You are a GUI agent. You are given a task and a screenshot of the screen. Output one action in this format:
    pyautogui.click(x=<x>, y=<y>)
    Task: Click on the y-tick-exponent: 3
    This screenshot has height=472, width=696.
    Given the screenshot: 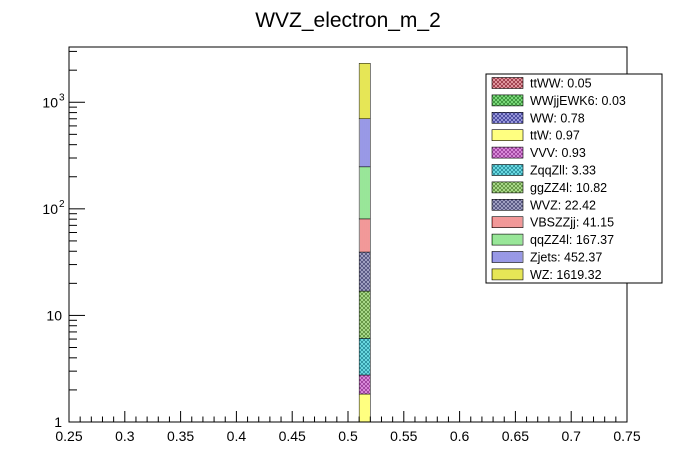 What is the action you would take?
    pyautogui.click(x=62, y=97)
    